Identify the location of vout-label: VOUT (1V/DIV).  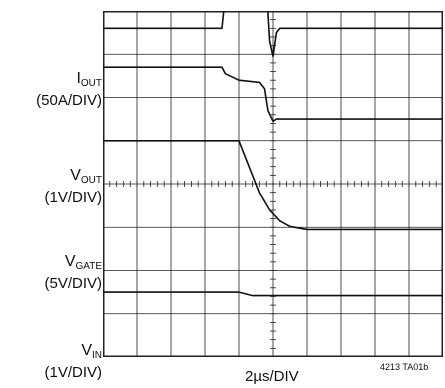
(73, 186).